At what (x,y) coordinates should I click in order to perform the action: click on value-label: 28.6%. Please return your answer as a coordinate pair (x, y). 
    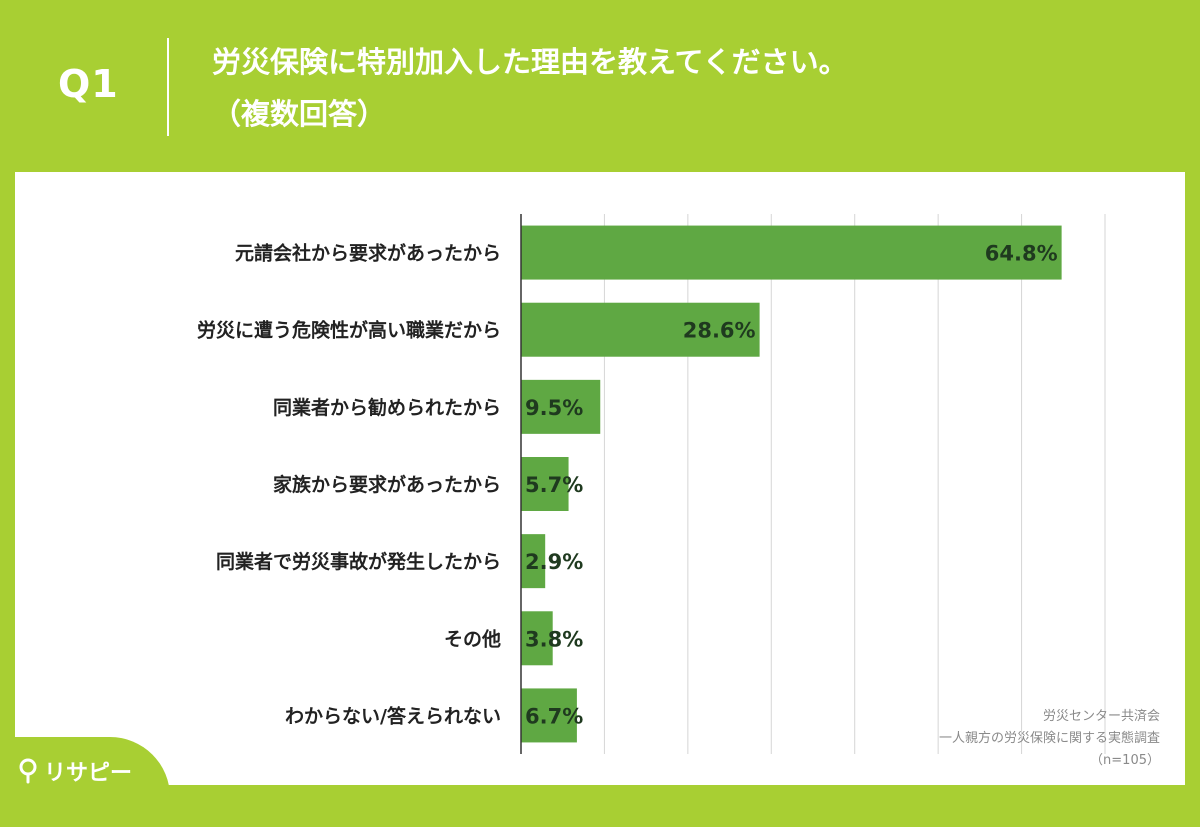
    Looking at the image, I should click on (719, 331).